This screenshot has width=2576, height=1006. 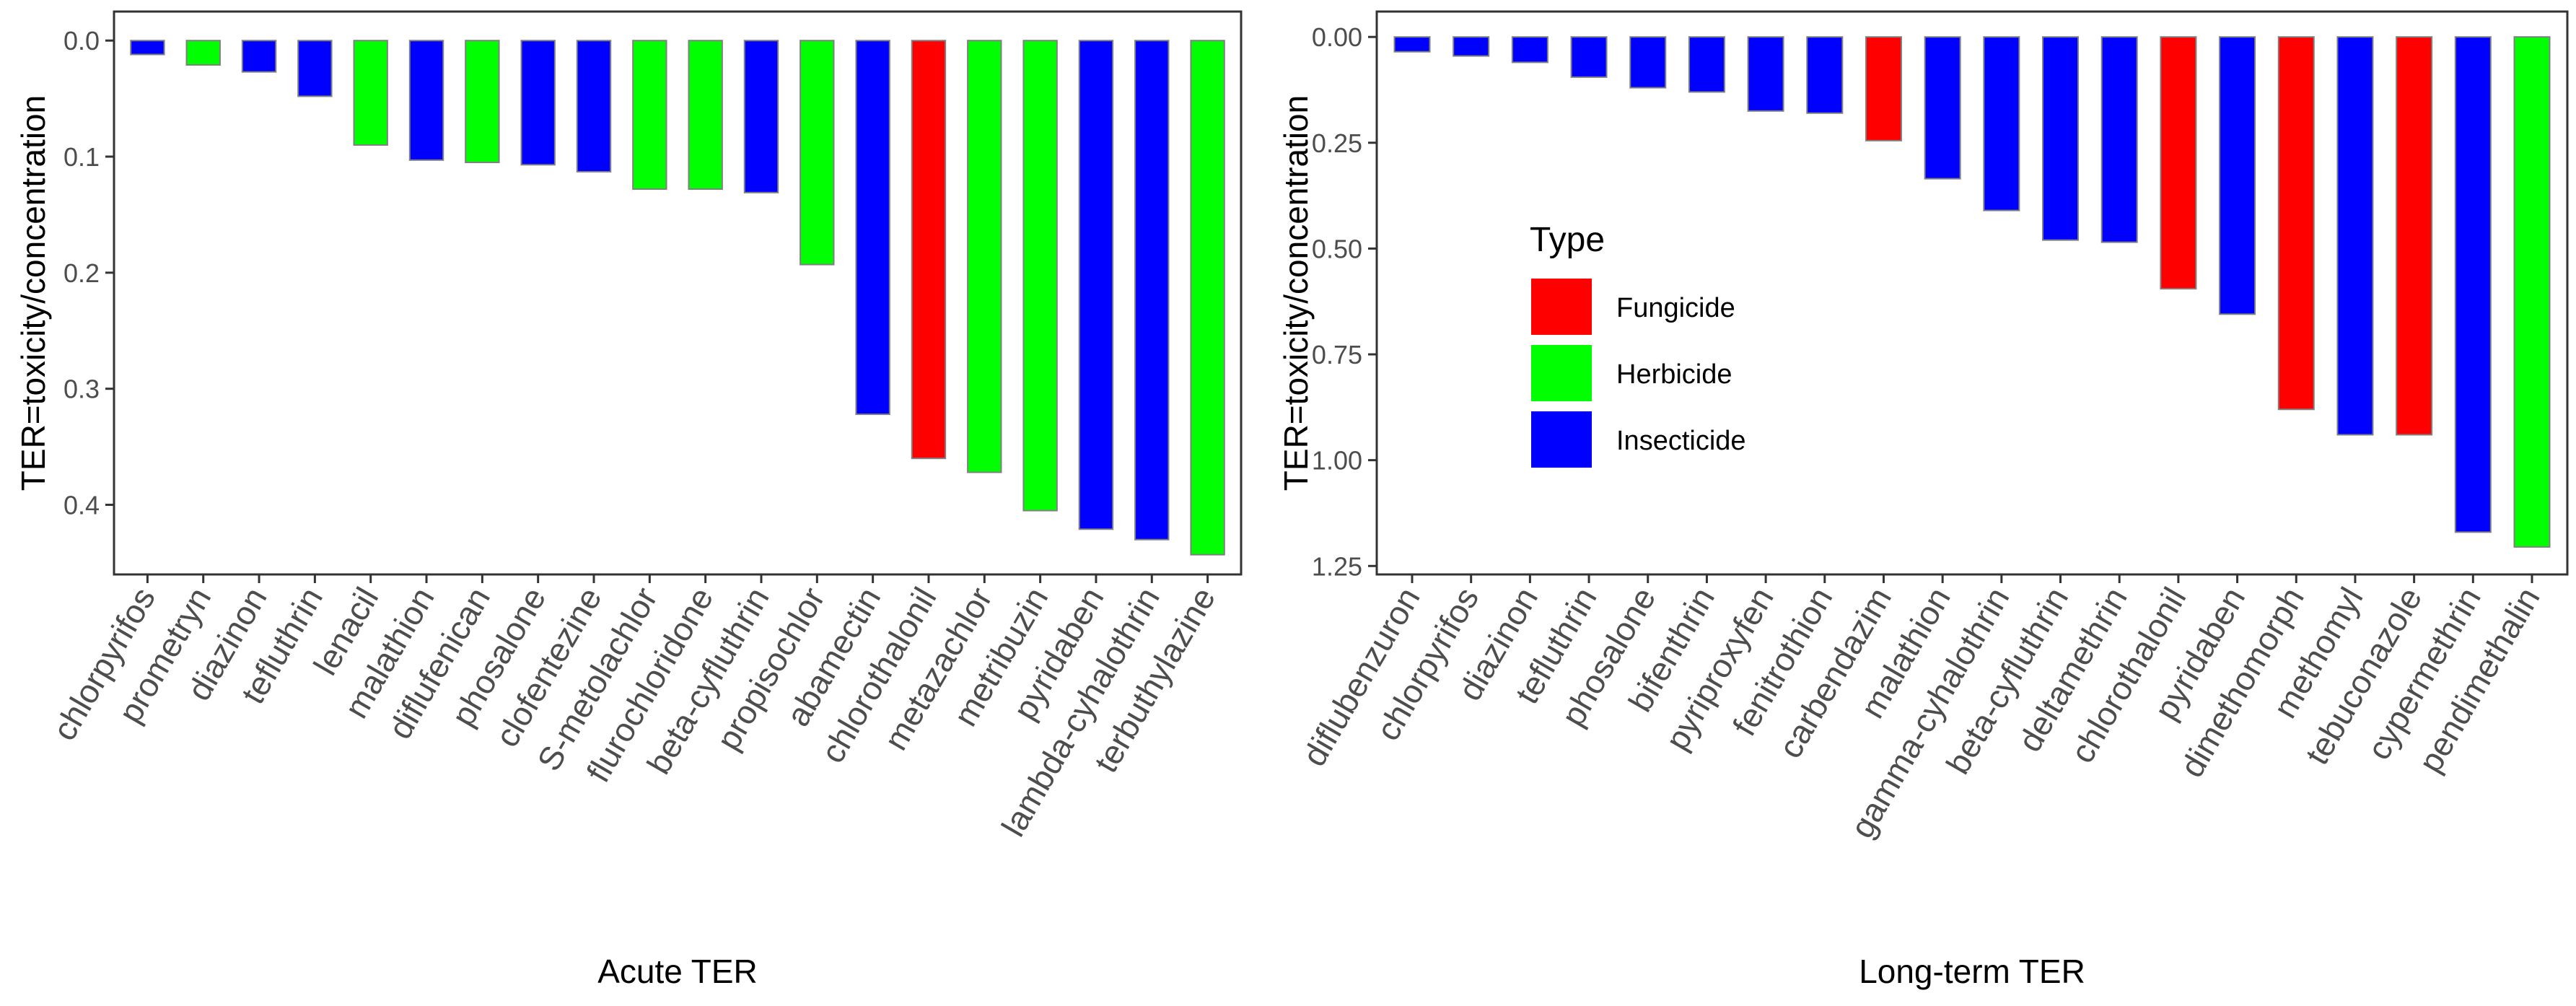 What do you see at coordinates (1883, 88) in the screenshot?
I see `long-term-bar-carbendazim` at bounding box center [1883, 88].